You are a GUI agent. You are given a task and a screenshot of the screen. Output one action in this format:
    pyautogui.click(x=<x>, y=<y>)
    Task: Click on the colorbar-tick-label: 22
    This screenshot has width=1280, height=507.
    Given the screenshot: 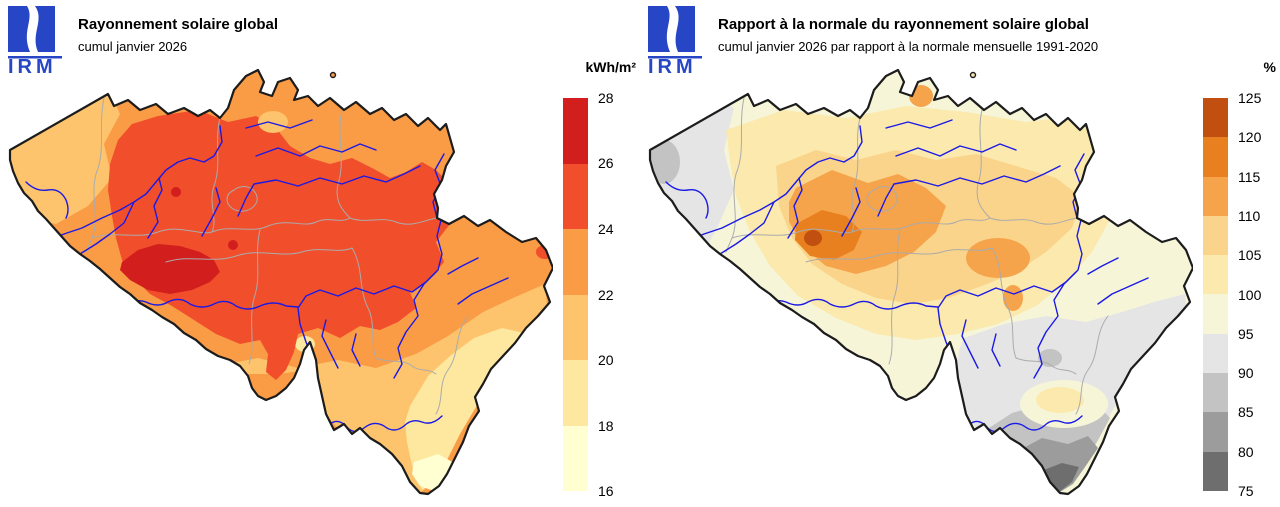 What is the action you would take?
    pyautogui.click(x=606, y=294)
    